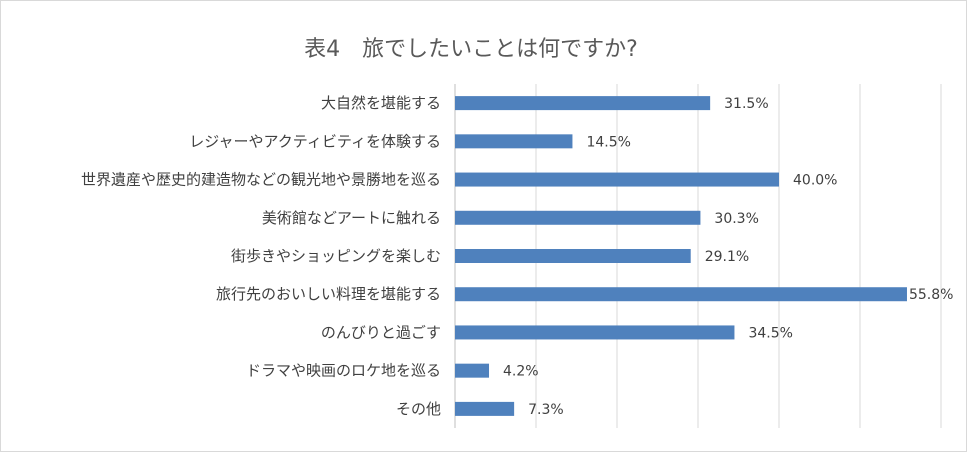 The height and width of the screenshot is (452, 967). What do you see at coordinates (471, 49) in the screenshot?
I see `chart-title: 表4 旅でしたいことは何ですか?` at bounding box center [471, 49].